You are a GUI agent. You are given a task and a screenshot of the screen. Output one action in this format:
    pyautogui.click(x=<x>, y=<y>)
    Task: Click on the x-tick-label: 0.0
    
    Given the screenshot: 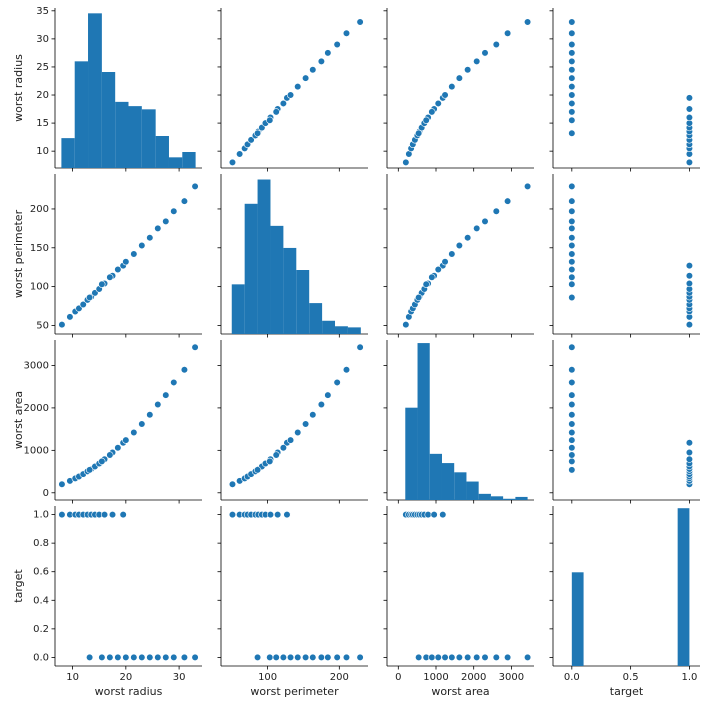 What is the action you would take?
    pyautogui.click(x=572, y=677)
    